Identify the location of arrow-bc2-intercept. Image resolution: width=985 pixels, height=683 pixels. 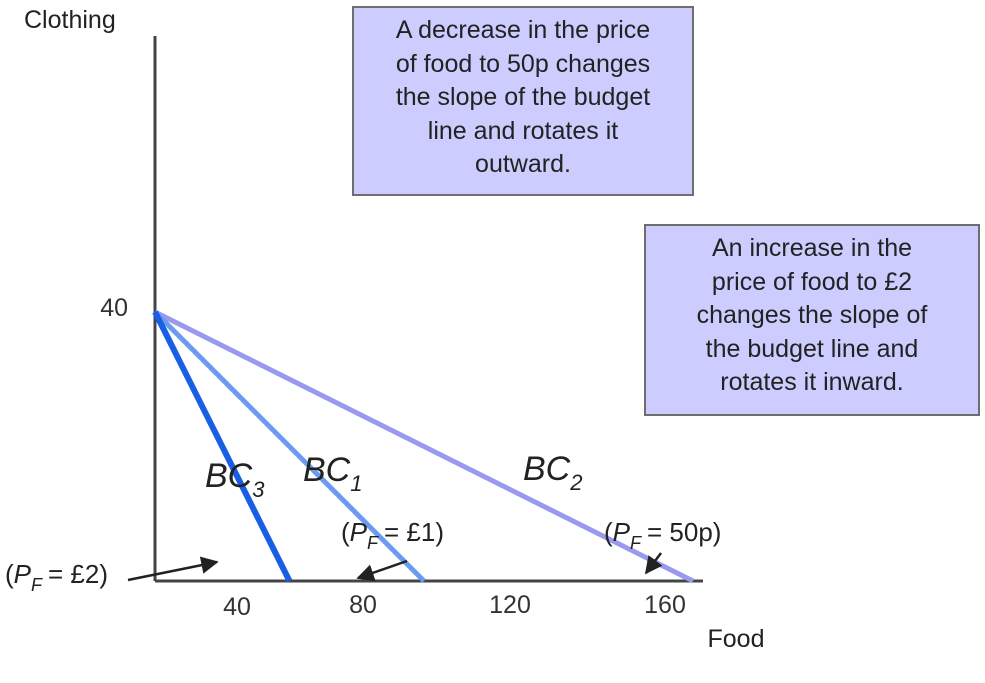
(653, 563).